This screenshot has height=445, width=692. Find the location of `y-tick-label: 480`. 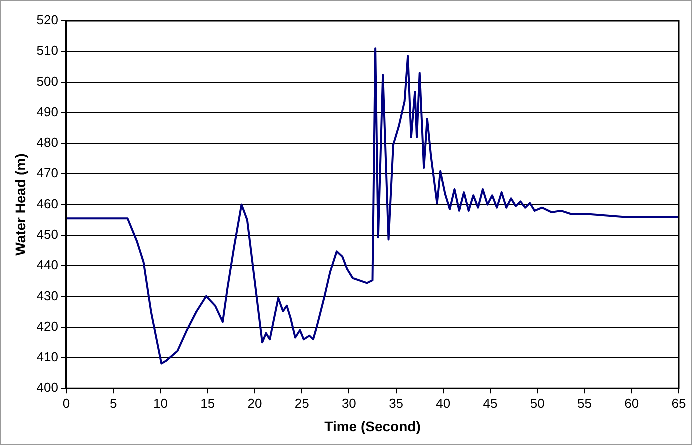

y-tick-label: 480 is located at coordinates (47, 142).